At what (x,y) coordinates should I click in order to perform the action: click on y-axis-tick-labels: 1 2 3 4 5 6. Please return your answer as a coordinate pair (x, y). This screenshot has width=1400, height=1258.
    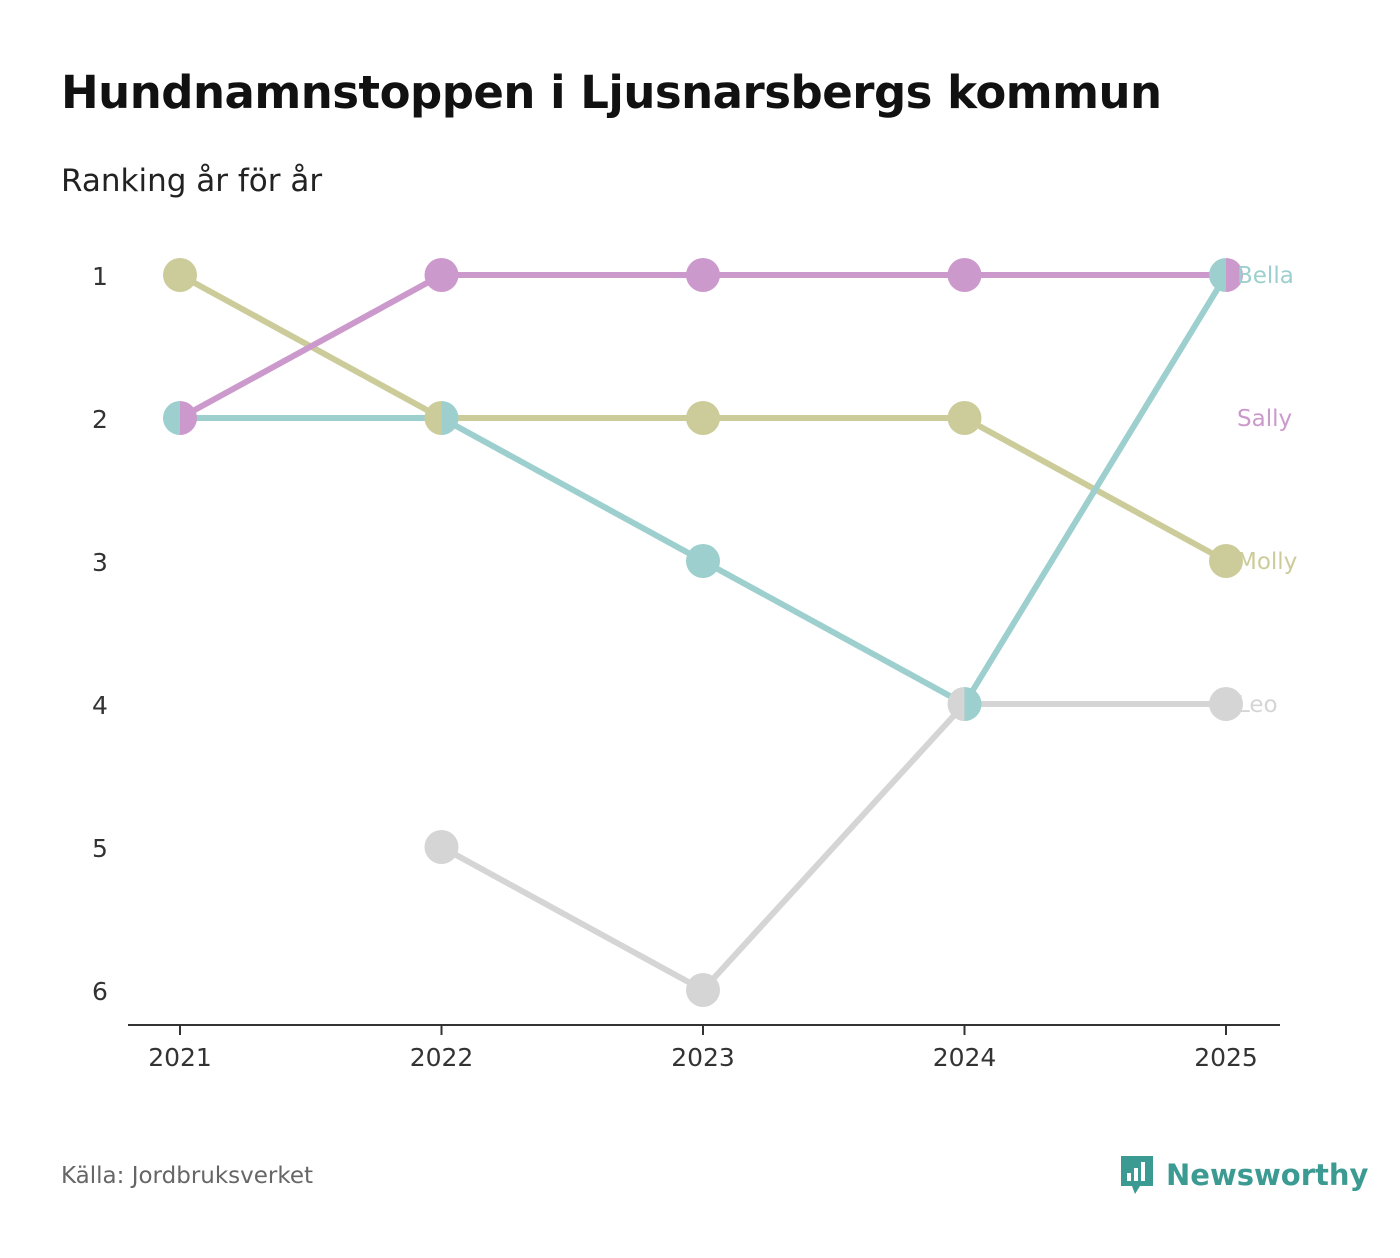
    Looking at the image, I should click on (100, 634).